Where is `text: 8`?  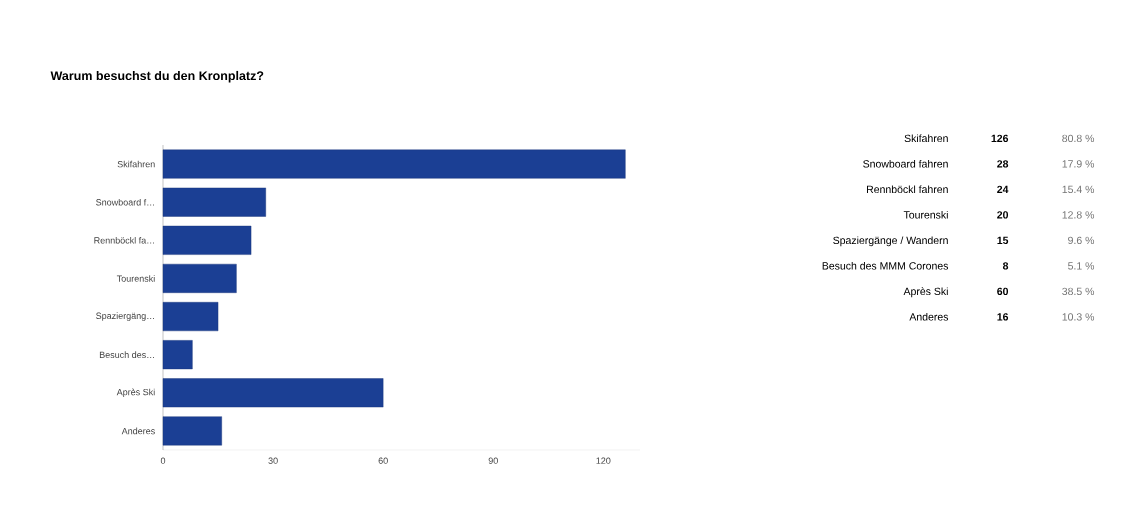
text: 8 is located at coordinates (1005, 266).